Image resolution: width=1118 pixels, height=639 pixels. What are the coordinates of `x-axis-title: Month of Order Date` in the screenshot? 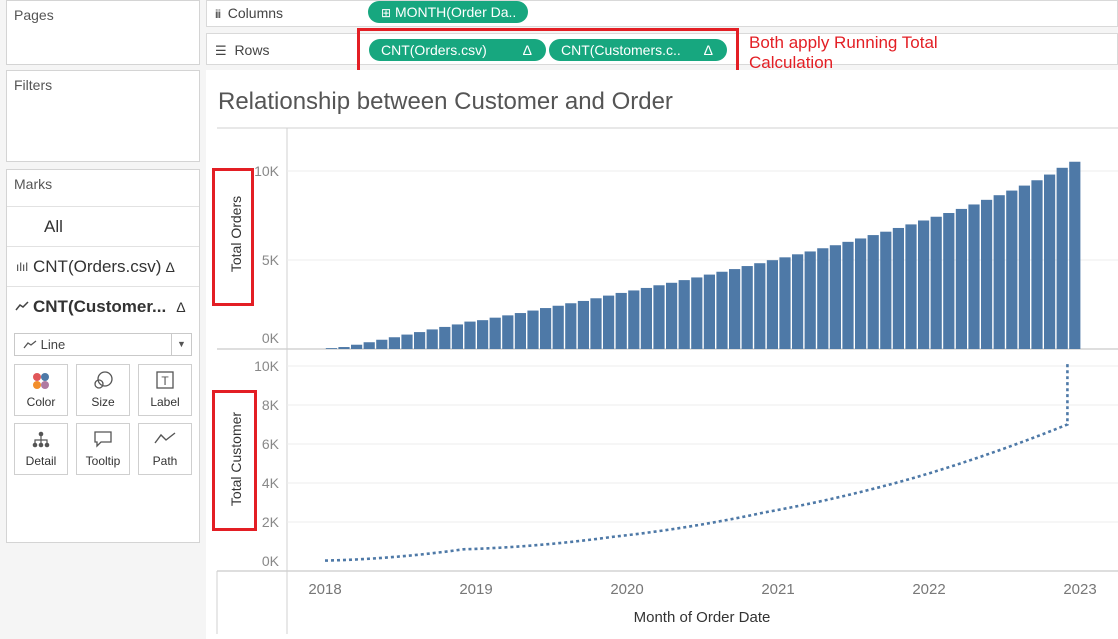 It's located at (702, 617).